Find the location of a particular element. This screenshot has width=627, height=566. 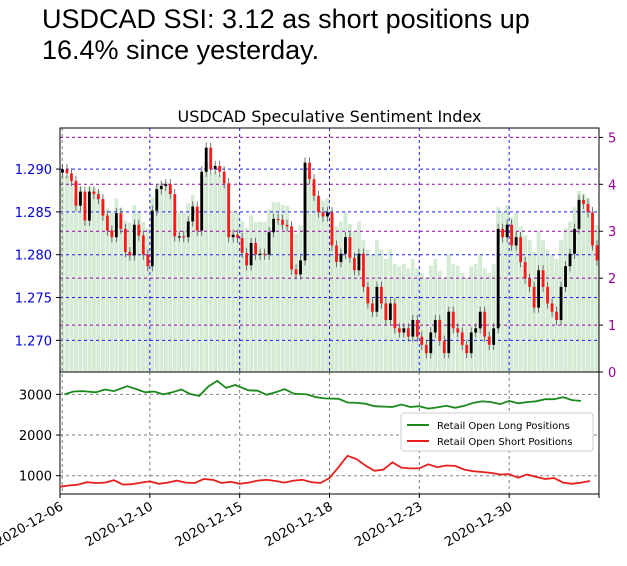

ssi-tick-label: 0 is located at coordinates (612, 373).